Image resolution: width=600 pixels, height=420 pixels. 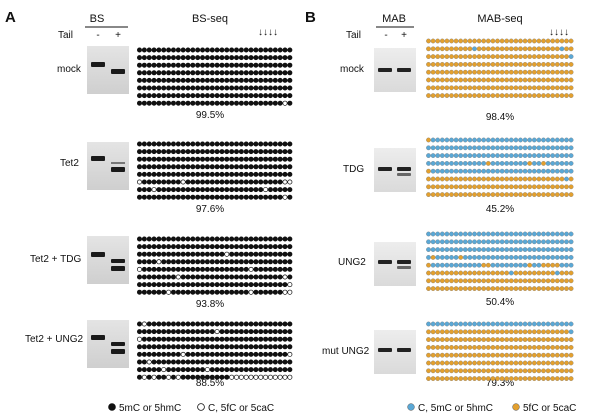 I want to click on panel-b-tail-plus: +, so click(x=404, y=35).